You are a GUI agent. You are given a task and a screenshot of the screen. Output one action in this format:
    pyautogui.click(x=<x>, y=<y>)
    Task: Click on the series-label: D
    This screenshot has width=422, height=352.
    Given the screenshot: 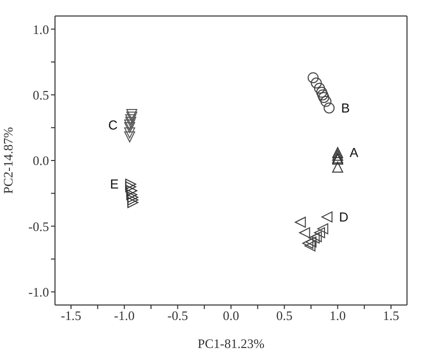 What is the action you would take?
    pyautogui.click(x=343, y=217)
    